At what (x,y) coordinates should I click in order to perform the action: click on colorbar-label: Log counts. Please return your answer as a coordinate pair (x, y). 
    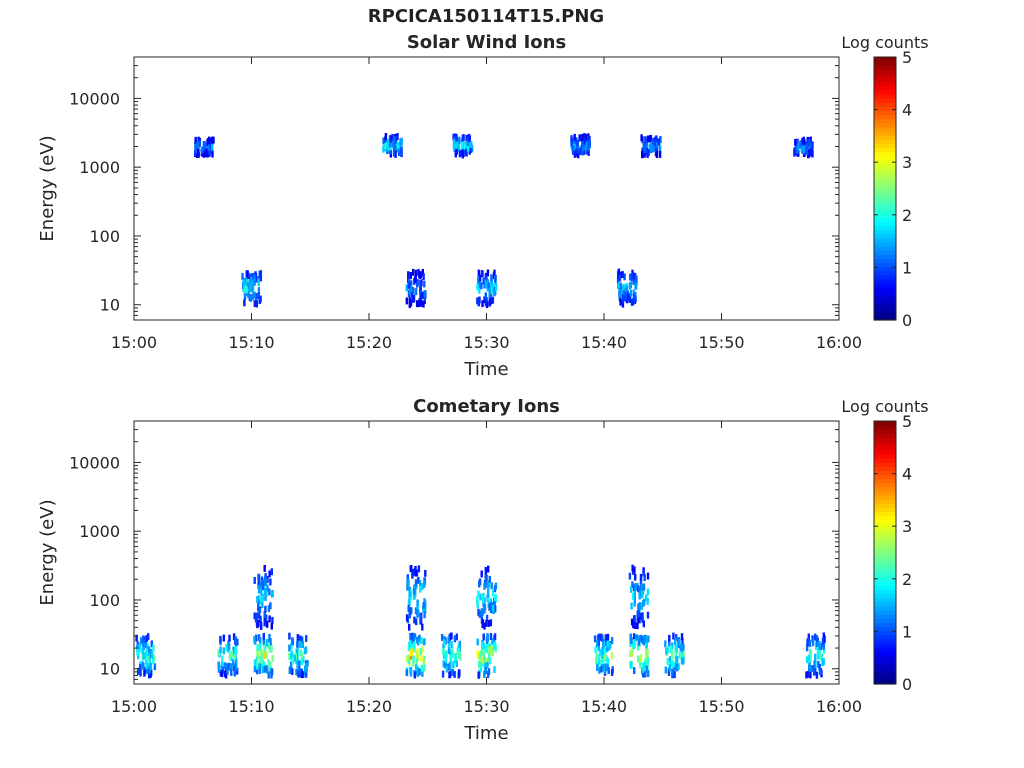
    Looking at the image, I should click on (884, 42).